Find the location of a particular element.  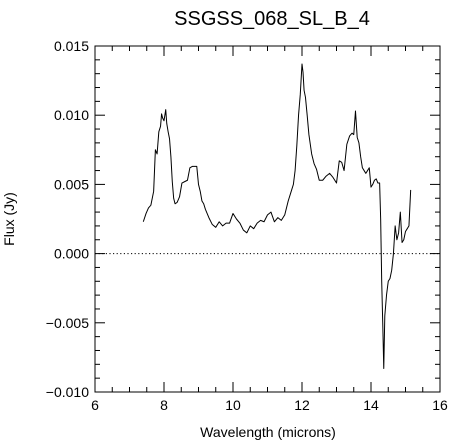

y-tick-label: 0.010 is located at coordinates (71, 115).